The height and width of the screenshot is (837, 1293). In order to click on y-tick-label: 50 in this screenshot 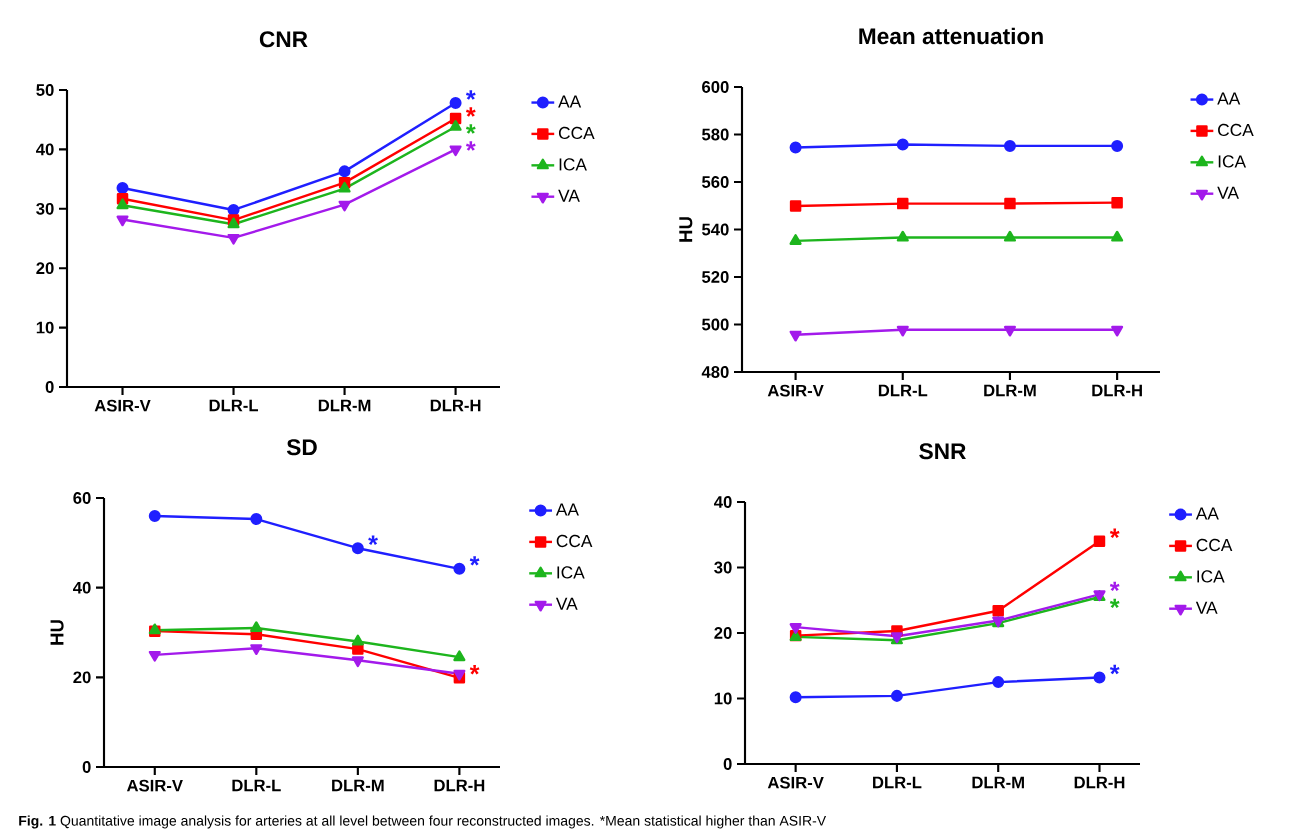, I will do `click(45, 90)`.